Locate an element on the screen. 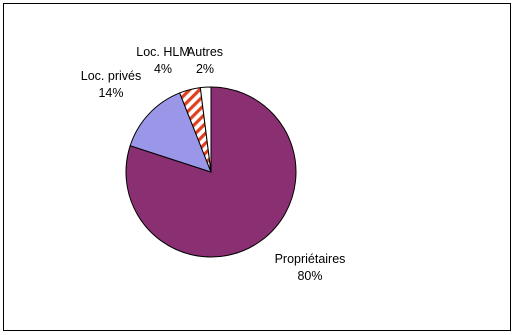 Image resolution: width=516 pixels, height=335 pixels. pie-slice-autres is located at coordinates (205, 129).